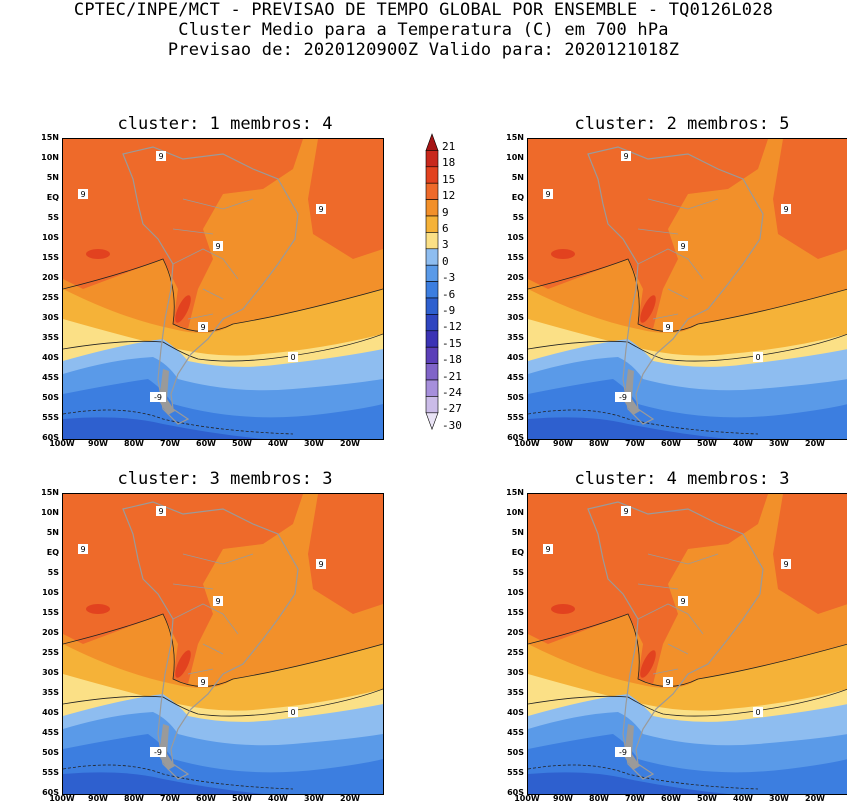 This screenshot has width=847, height=803. What do you see at coordinates (452, 343) in the screenshot?
I see `colorbar-label: -15` at bounding box center [452, 343].